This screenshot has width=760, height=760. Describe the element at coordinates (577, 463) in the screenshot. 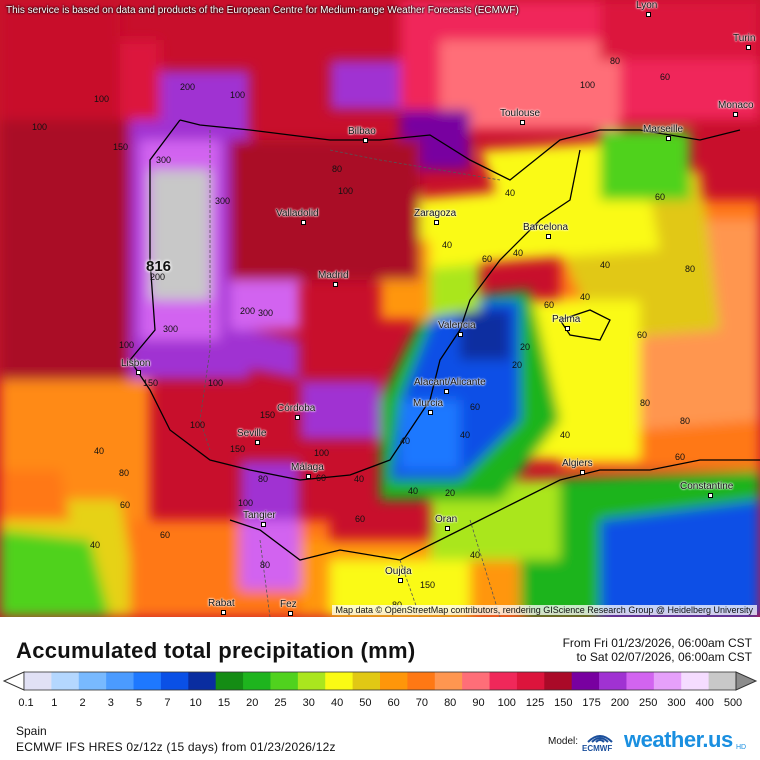

I see `city-label: Algiers` at that location.